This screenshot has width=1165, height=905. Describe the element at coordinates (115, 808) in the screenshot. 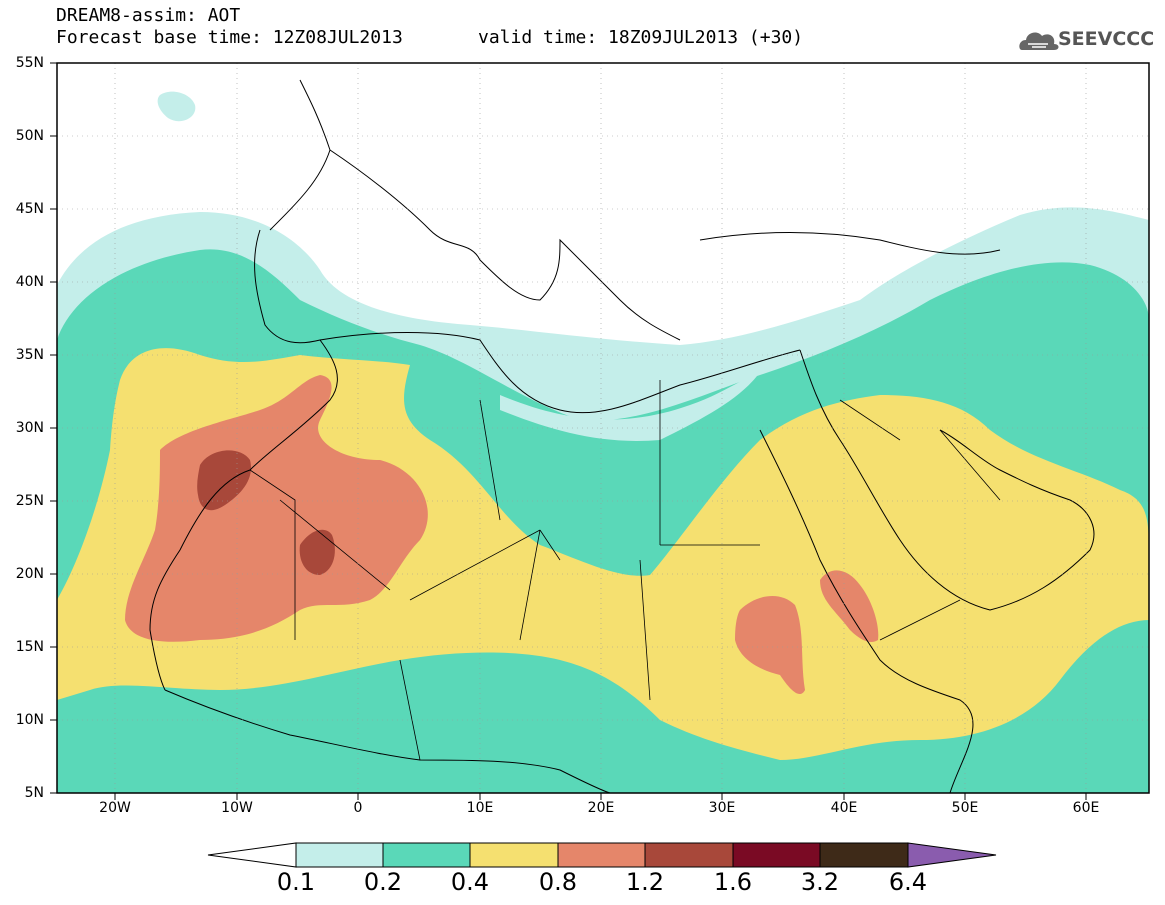

I see `lon-label: 20W` at that location.